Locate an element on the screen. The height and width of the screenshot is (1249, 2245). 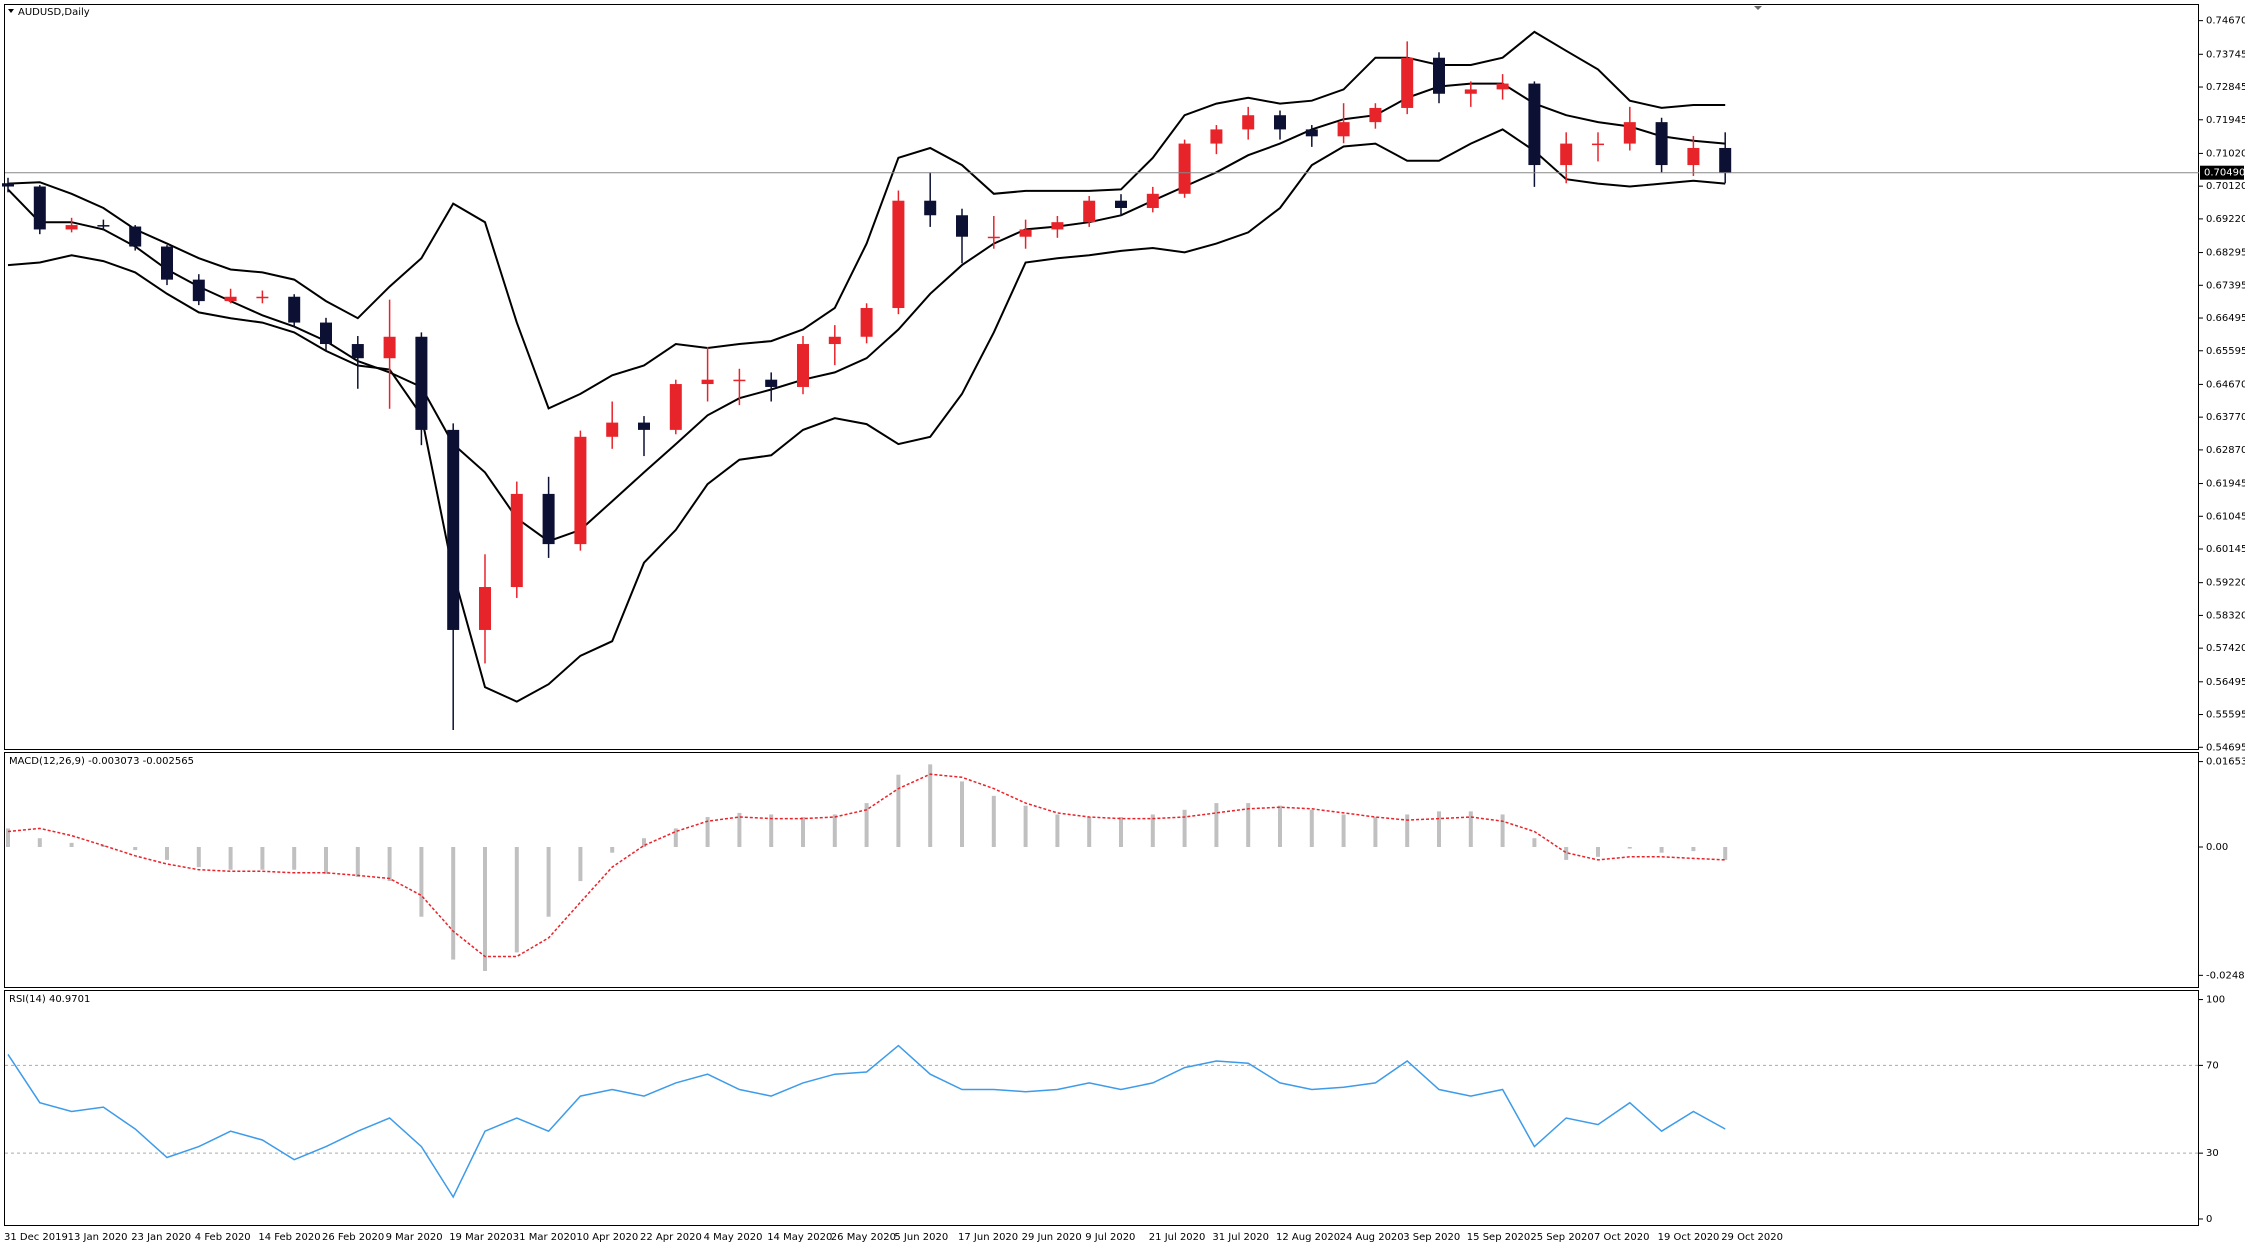
y-tick-label: 0.61045 is located at coordinates (2225, 516).